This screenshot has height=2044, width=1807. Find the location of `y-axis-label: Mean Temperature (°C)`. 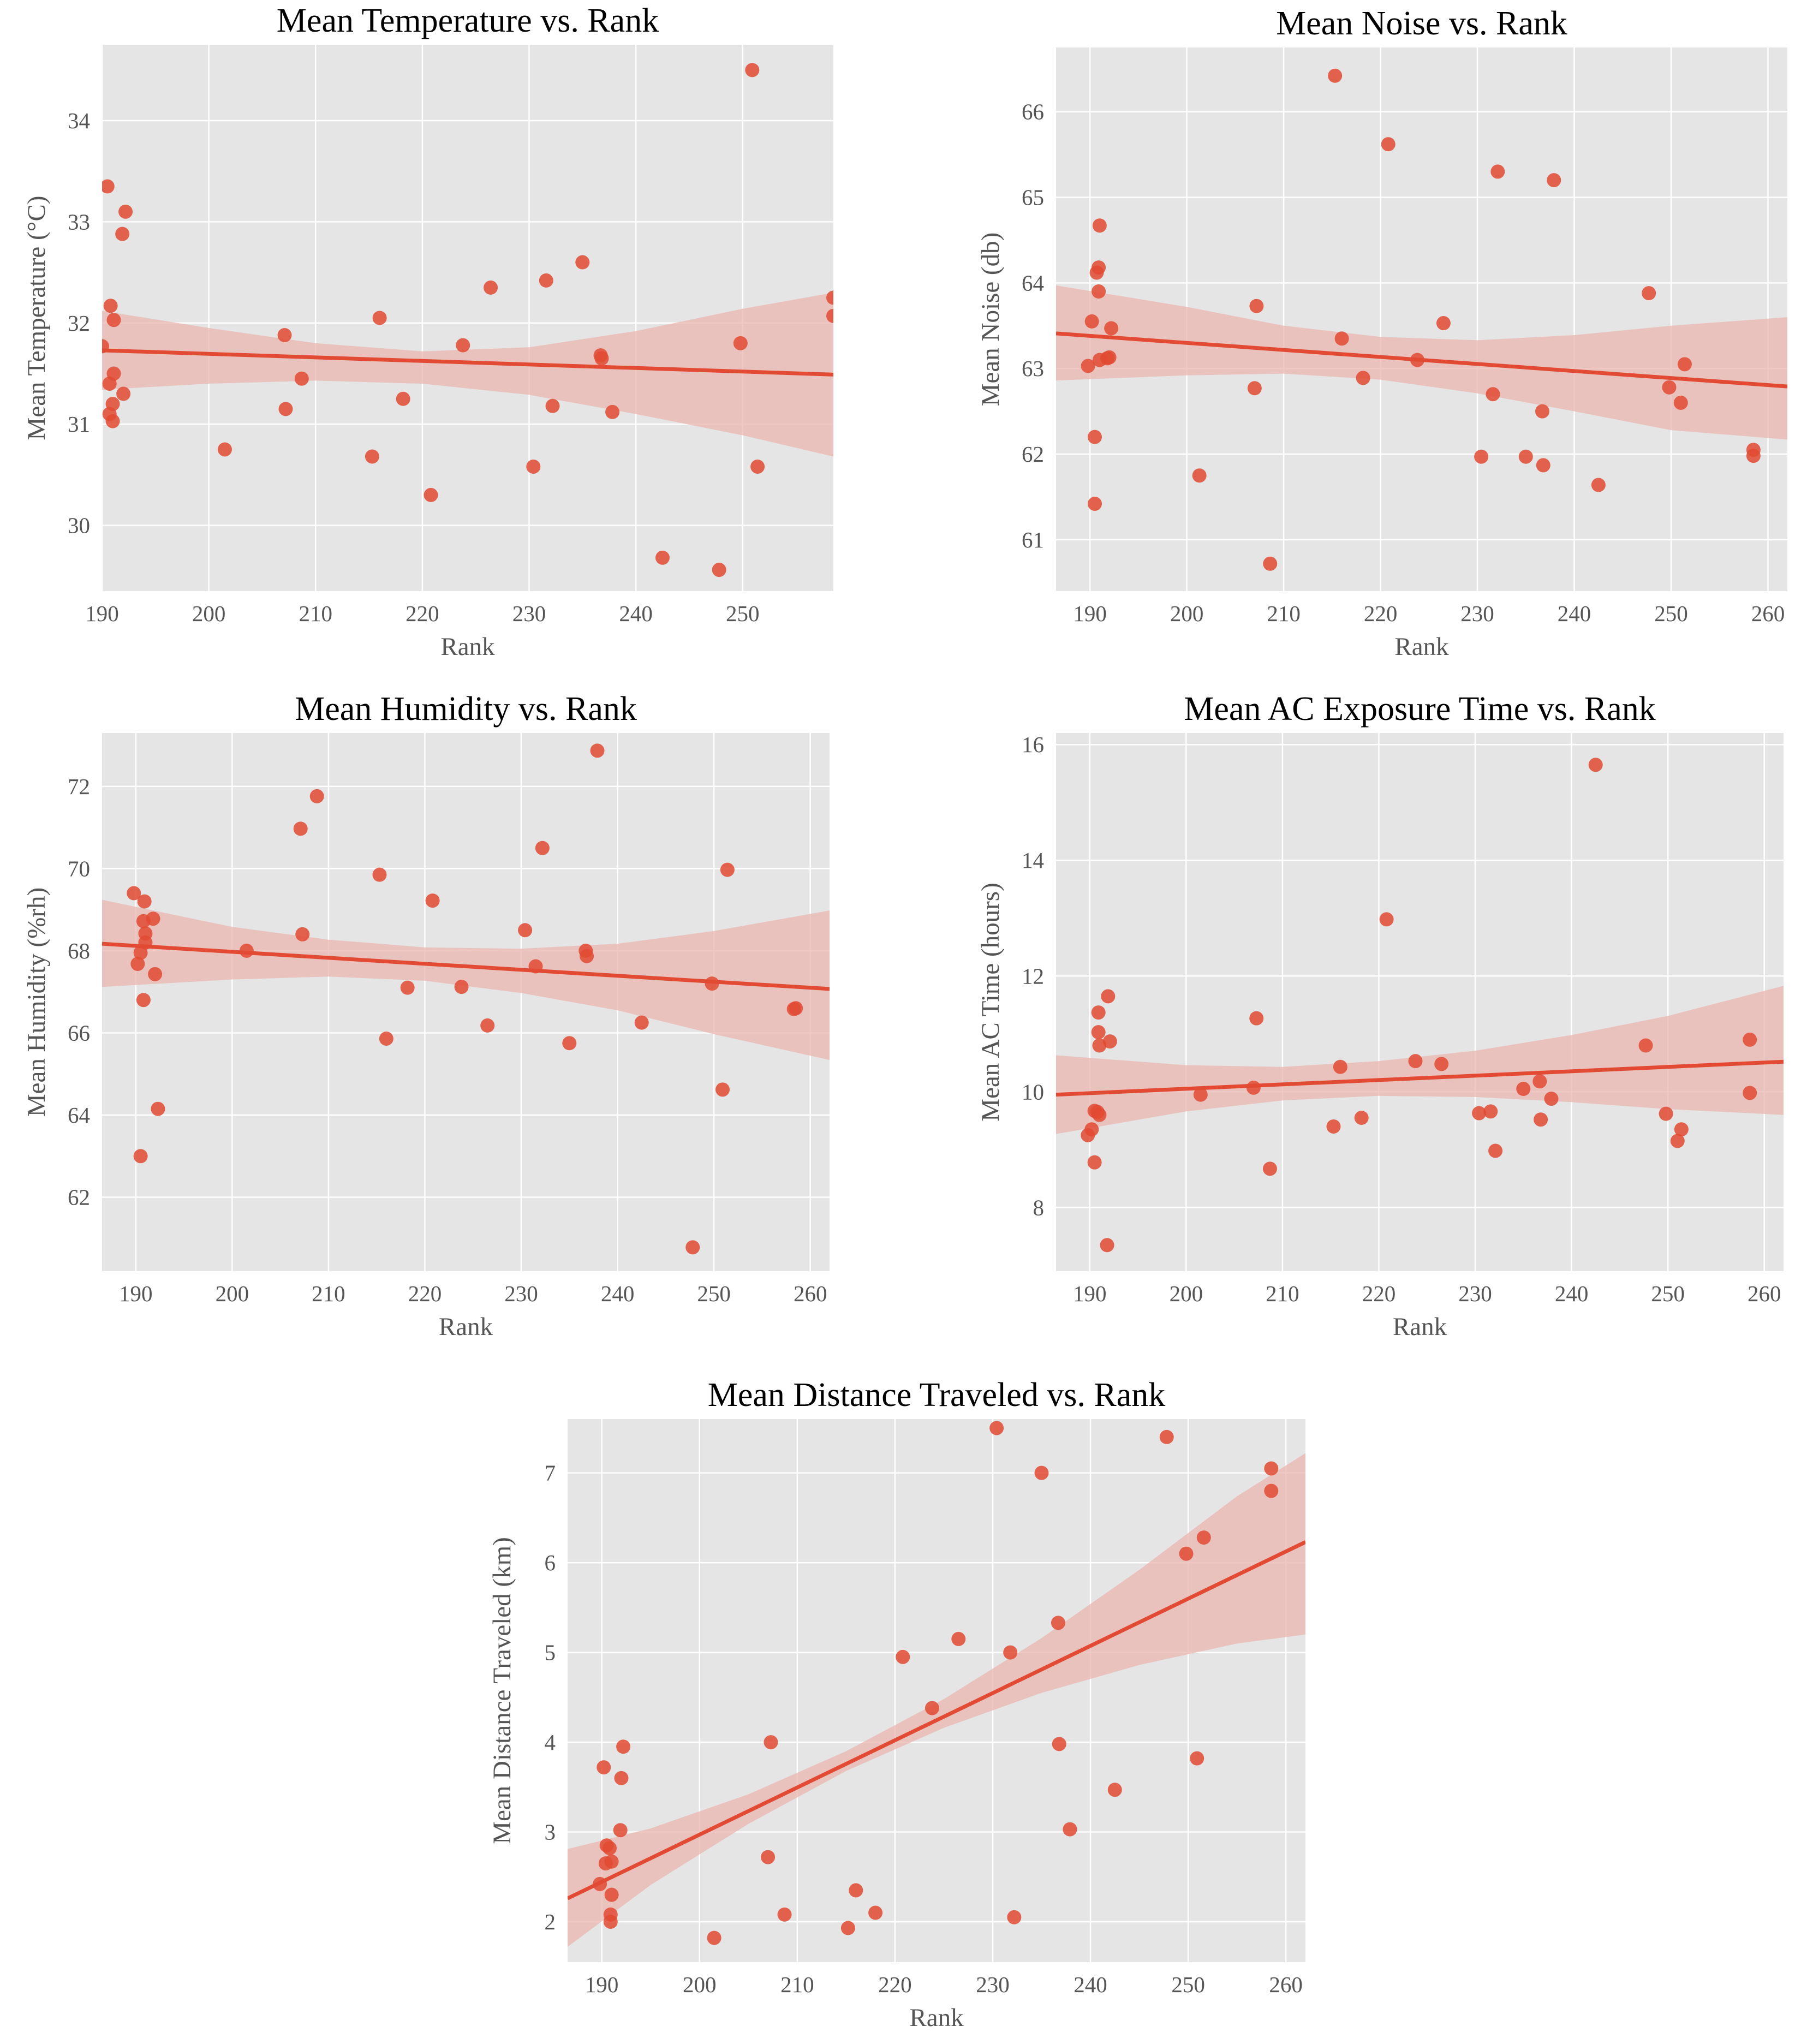

y-axis-label: Mean Temperature (°C) is located at coordinates (36, 318).